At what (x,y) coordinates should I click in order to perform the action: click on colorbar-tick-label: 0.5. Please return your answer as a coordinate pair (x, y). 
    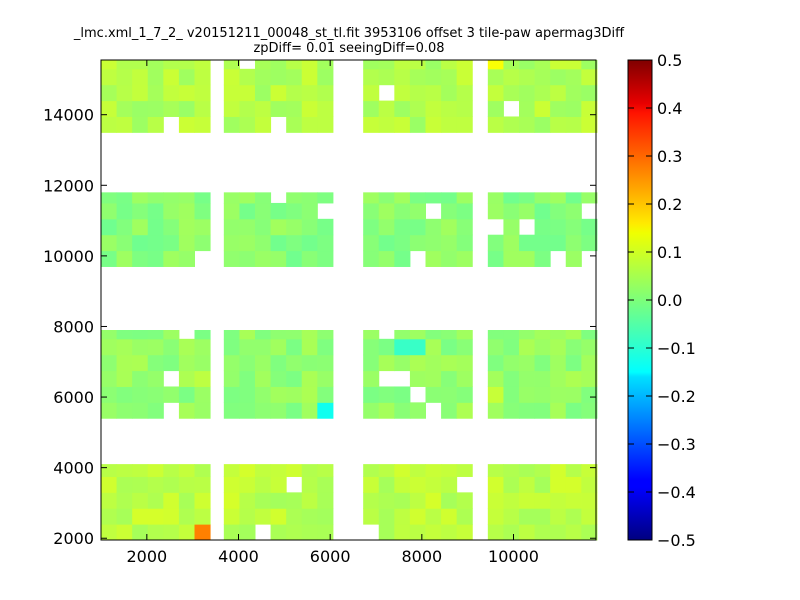
    Looking at the image, I should click on (669, 60).